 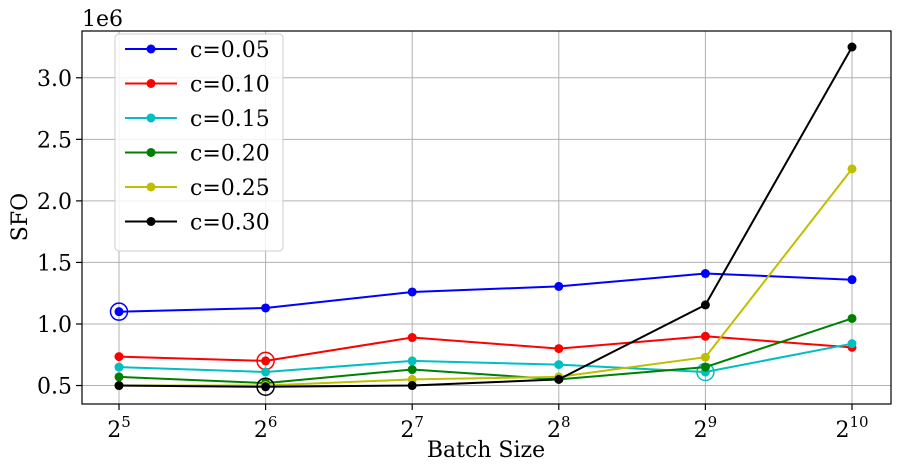 What do you see at coordinates (54, 202) in the screenshot?
I see `y-tick-label: 2.0` at bounding box center [54, 202].